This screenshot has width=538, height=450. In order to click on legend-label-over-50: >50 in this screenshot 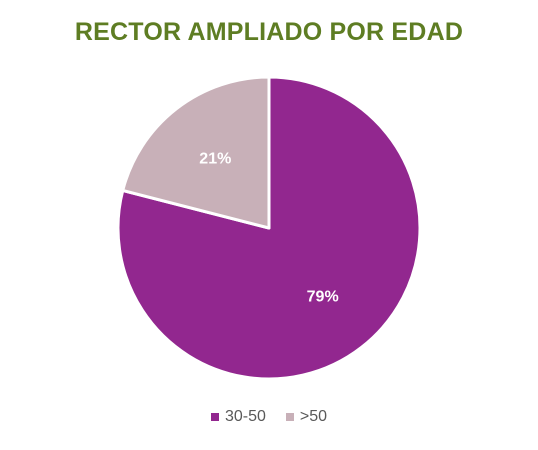, I will do `click(313, 416)`.